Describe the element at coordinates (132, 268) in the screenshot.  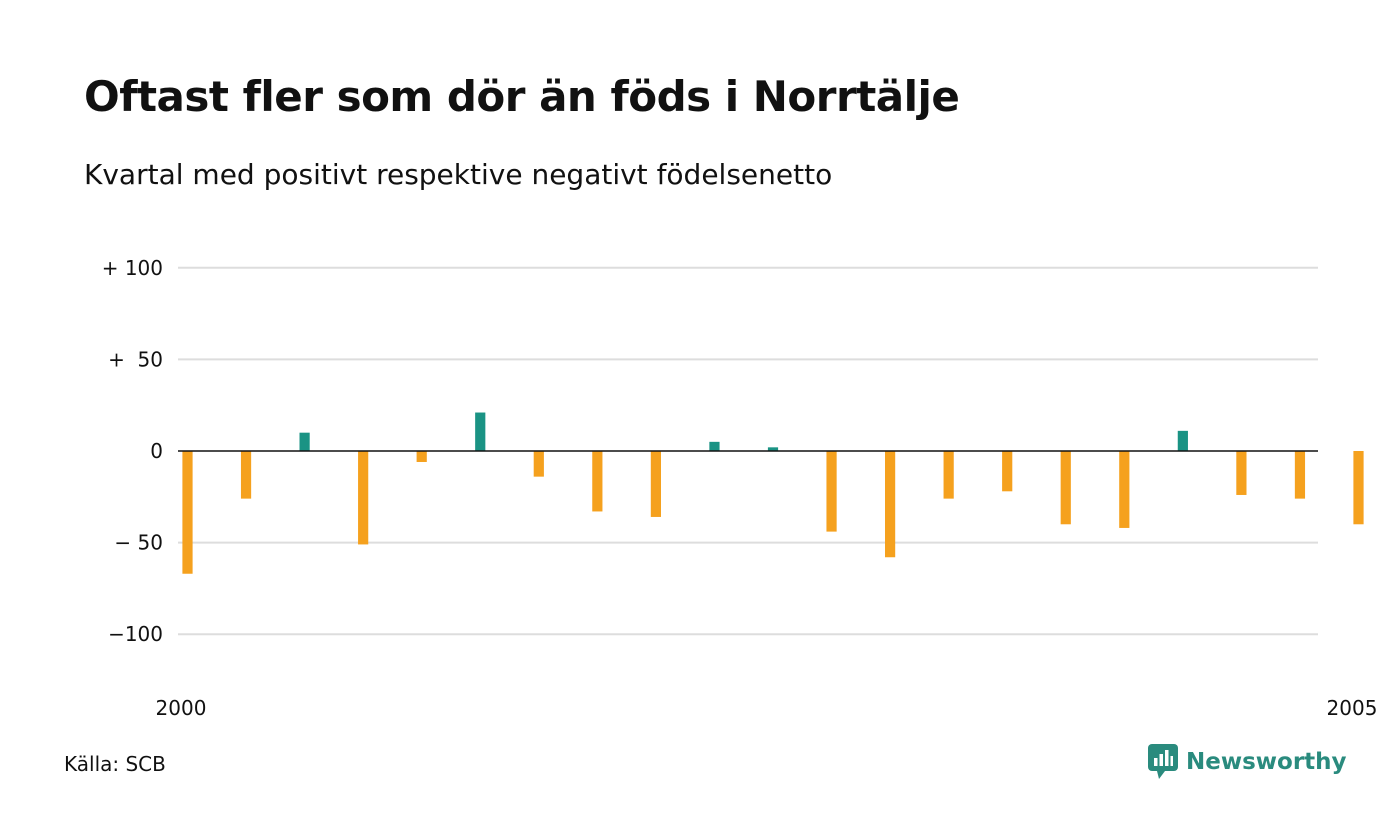
I see `y-tick-label: + 100` at that location.